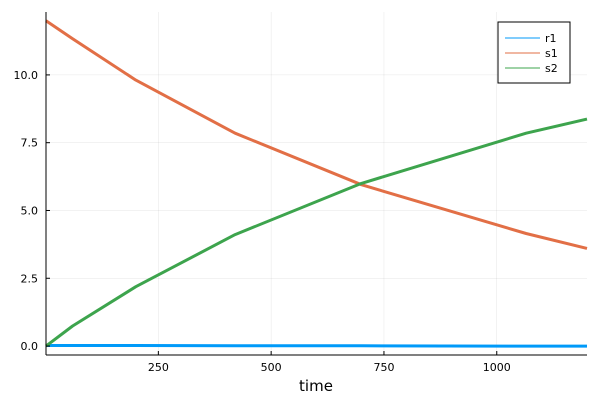 The width and height of the screenshot is (600, 400). What do you see at coordinates (551, 53) in the screenshot?
I see `legend-label-s1: s1` at bounding box center [551, 53].